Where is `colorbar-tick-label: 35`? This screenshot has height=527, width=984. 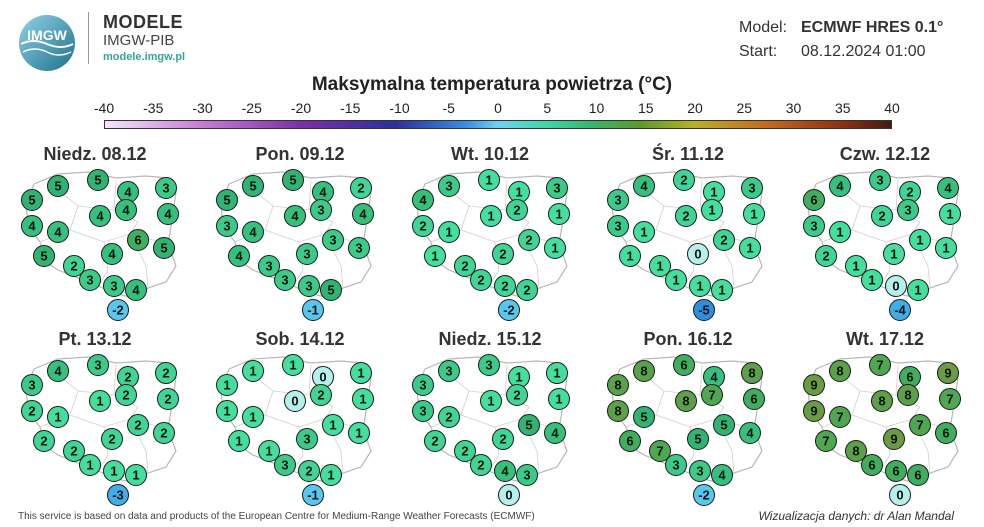
colorbar-tick-label: 35 is located at coordinates (842, 108).